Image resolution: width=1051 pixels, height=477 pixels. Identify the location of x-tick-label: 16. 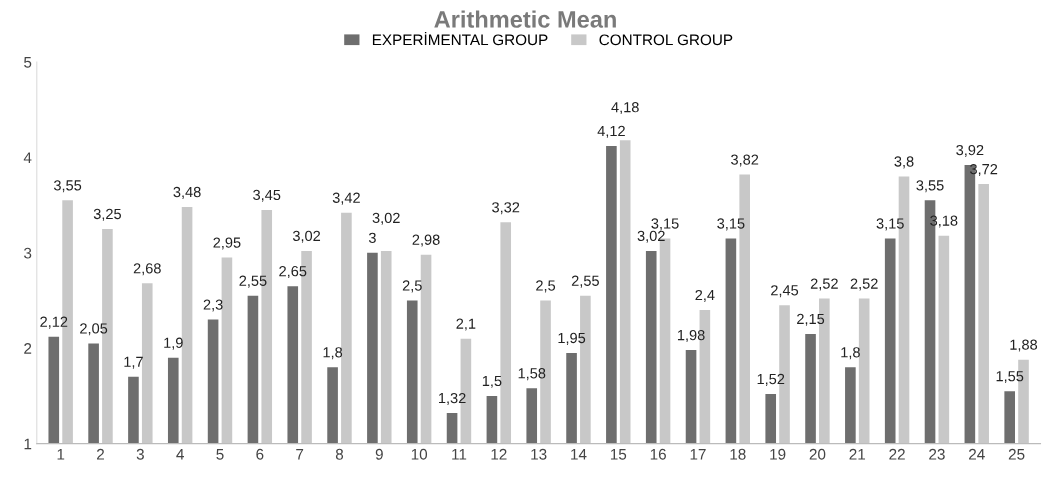
(658, 454).